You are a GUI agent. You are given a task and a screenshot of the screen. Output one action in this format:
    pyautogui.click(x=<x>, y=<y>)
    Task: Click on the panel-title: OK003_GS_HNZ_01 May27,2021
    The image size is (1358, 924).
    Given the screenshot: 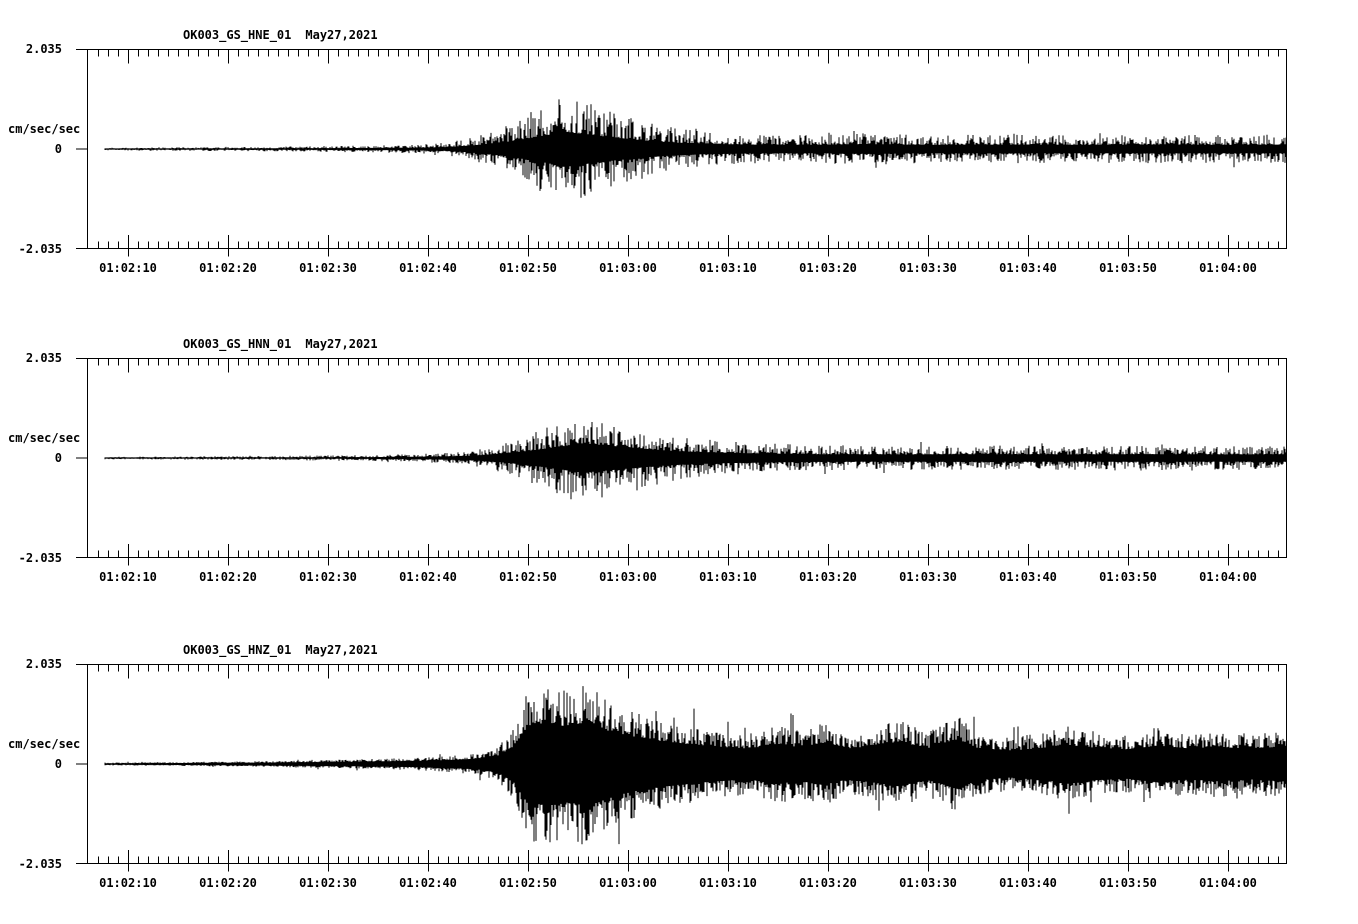 What is the action you would take?
    pyautogui.click(x=280, y=650)
    